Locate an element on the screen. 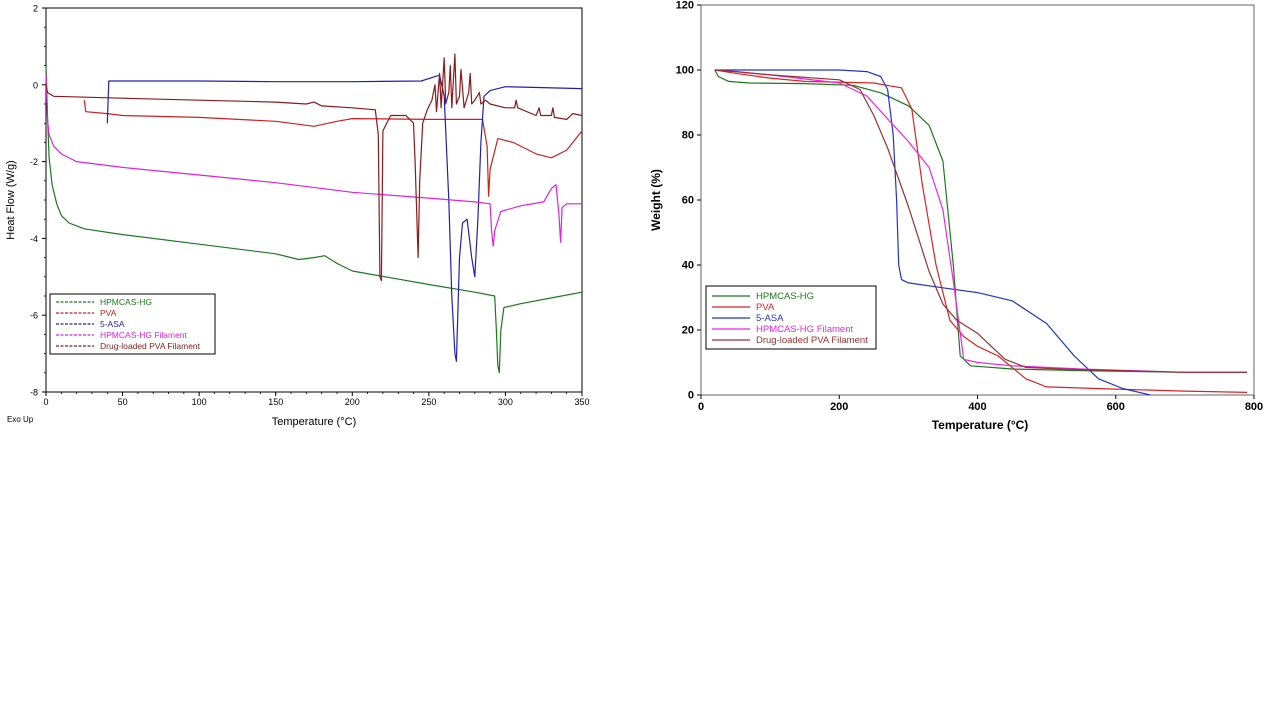 The height and width of the screenshot is (720, 1280). dsc-x-tick-label: 100 is located at coordinates (199, 402).